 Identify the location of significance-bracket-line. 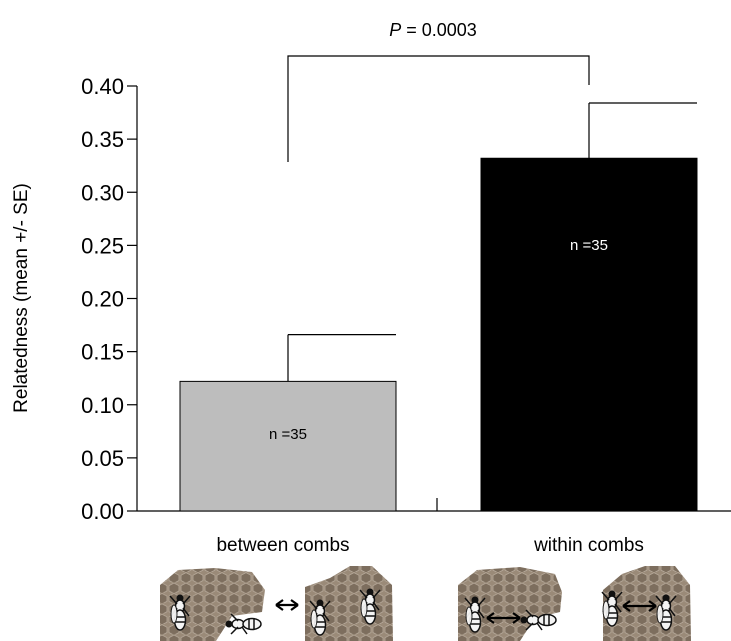
(438, 108).